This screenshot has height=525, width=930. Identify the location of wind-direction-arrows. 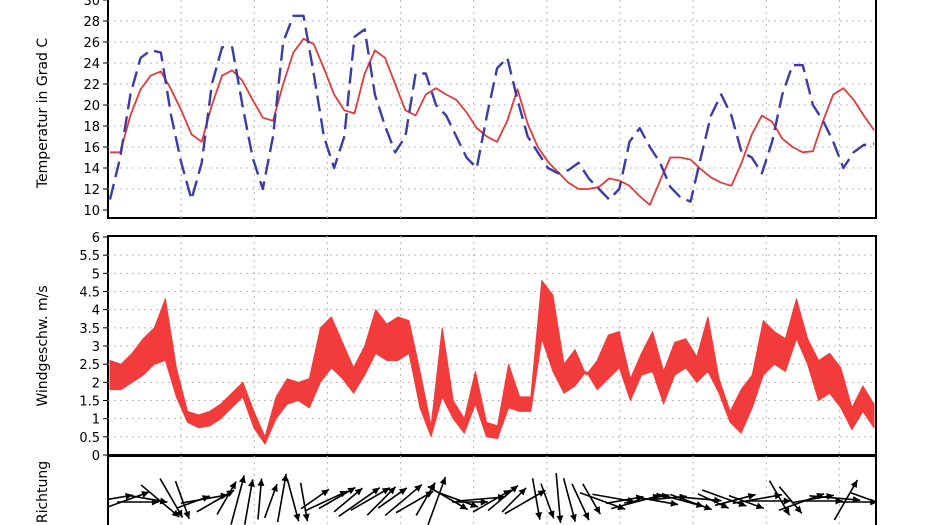
(492, 499).